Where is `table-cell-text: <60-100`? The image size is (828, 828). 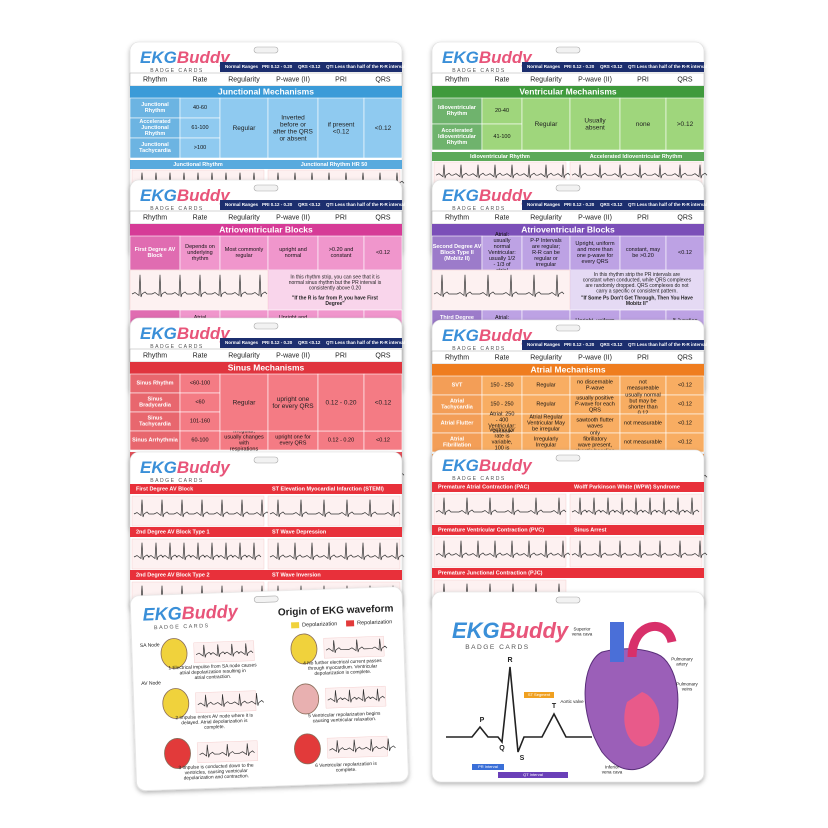
table-cell-text: <60-100 is located at coordinates (200, 384).